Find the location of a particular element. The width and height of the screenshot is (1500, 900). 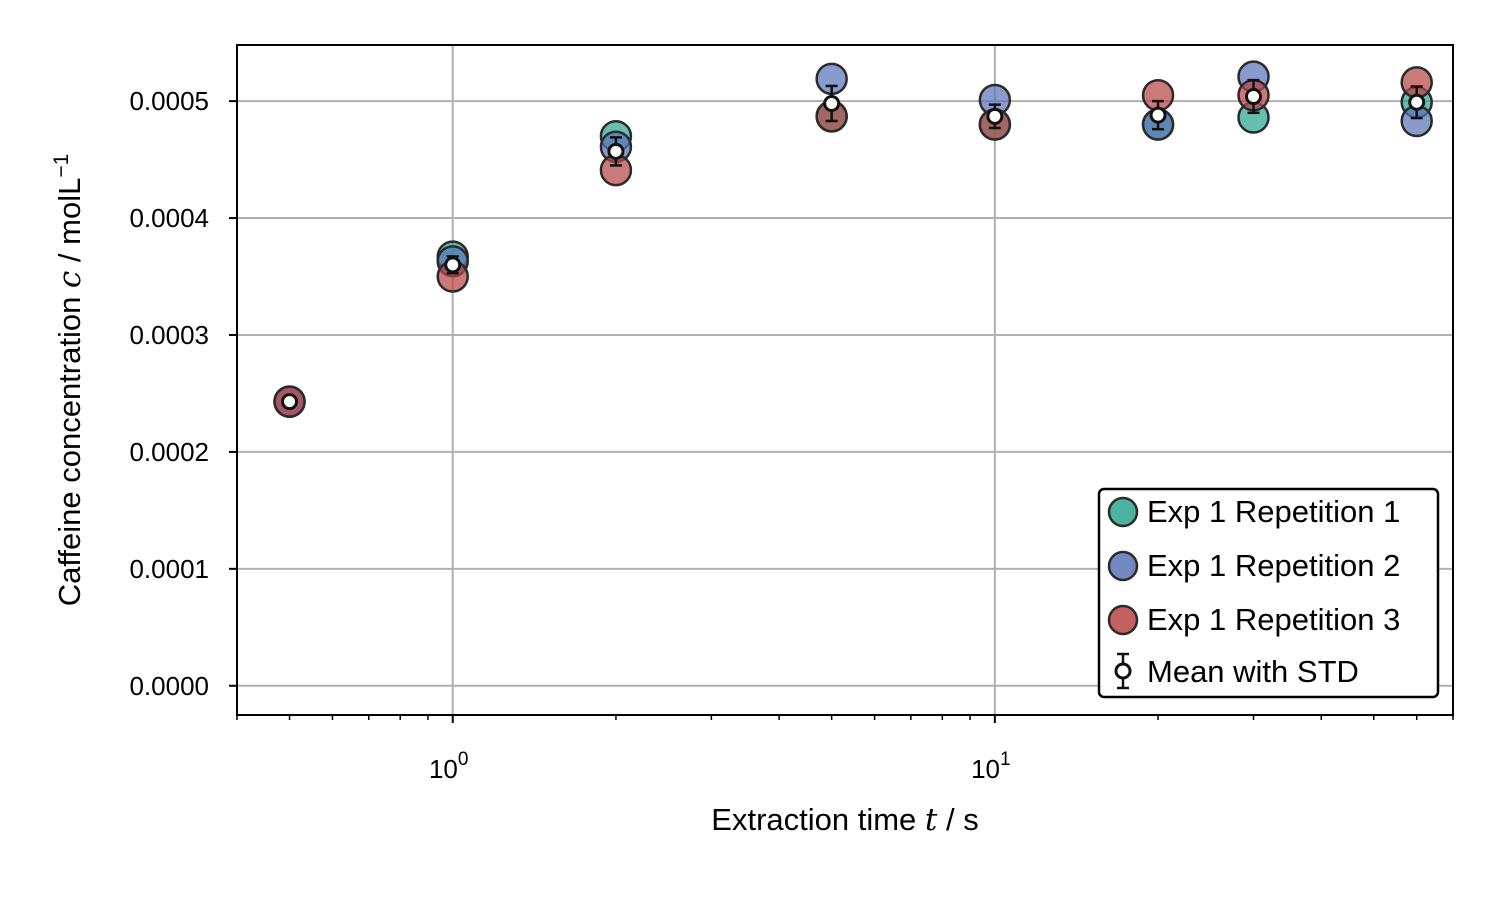

legend-box is located at coordinates (1268, 593).